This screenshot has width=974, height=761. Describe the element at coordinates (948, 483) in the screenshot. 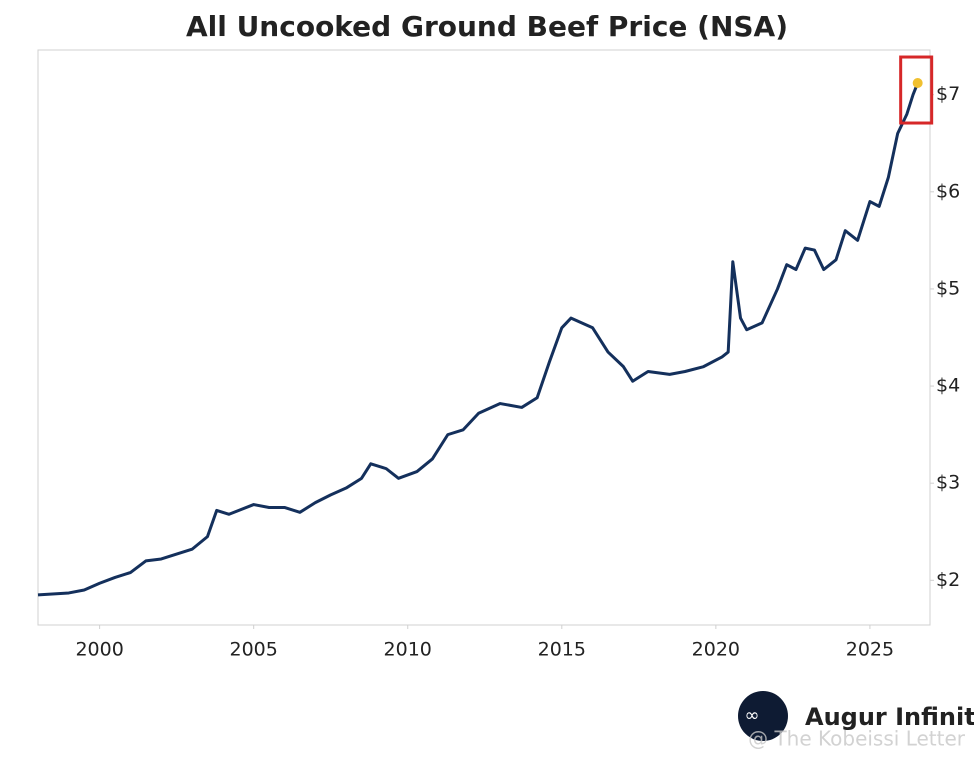

I see `y-tick-label: $3` at that location.